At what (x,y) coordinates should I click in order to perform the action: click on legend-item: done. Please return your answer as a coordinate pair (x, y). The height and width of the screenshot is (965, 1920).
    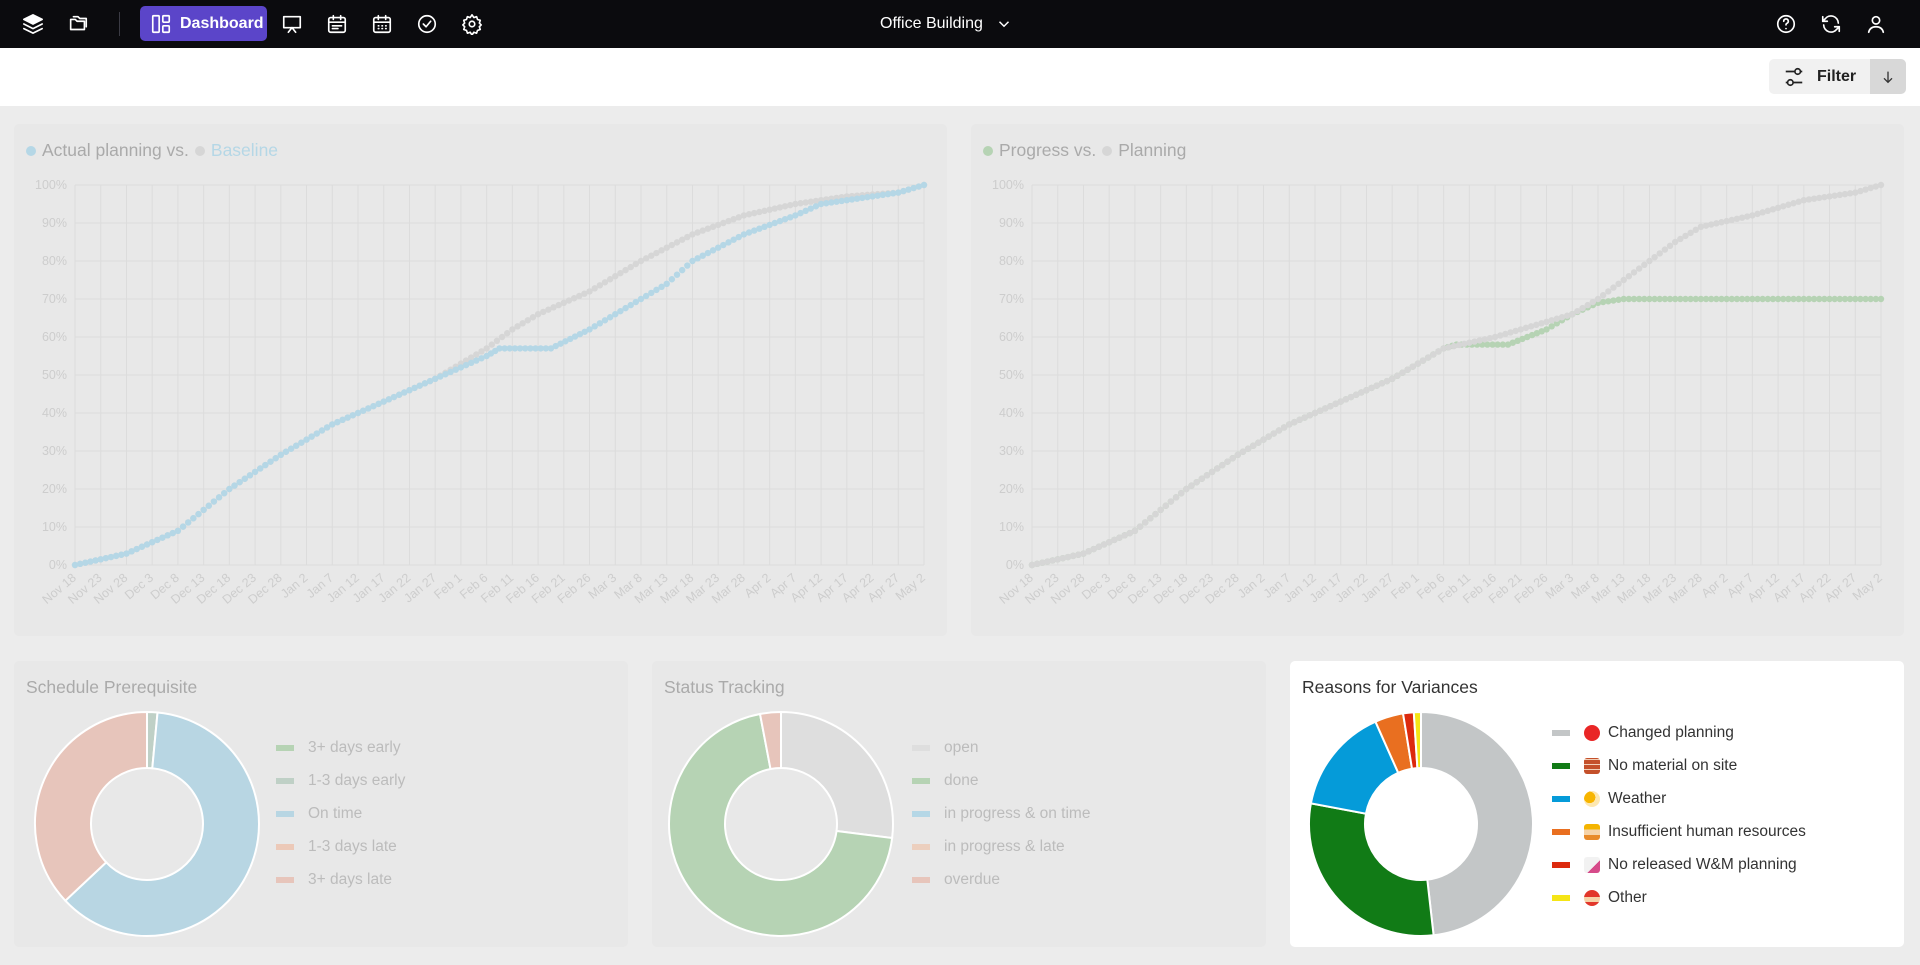
    Looking at the image, I should click on (945, 781).